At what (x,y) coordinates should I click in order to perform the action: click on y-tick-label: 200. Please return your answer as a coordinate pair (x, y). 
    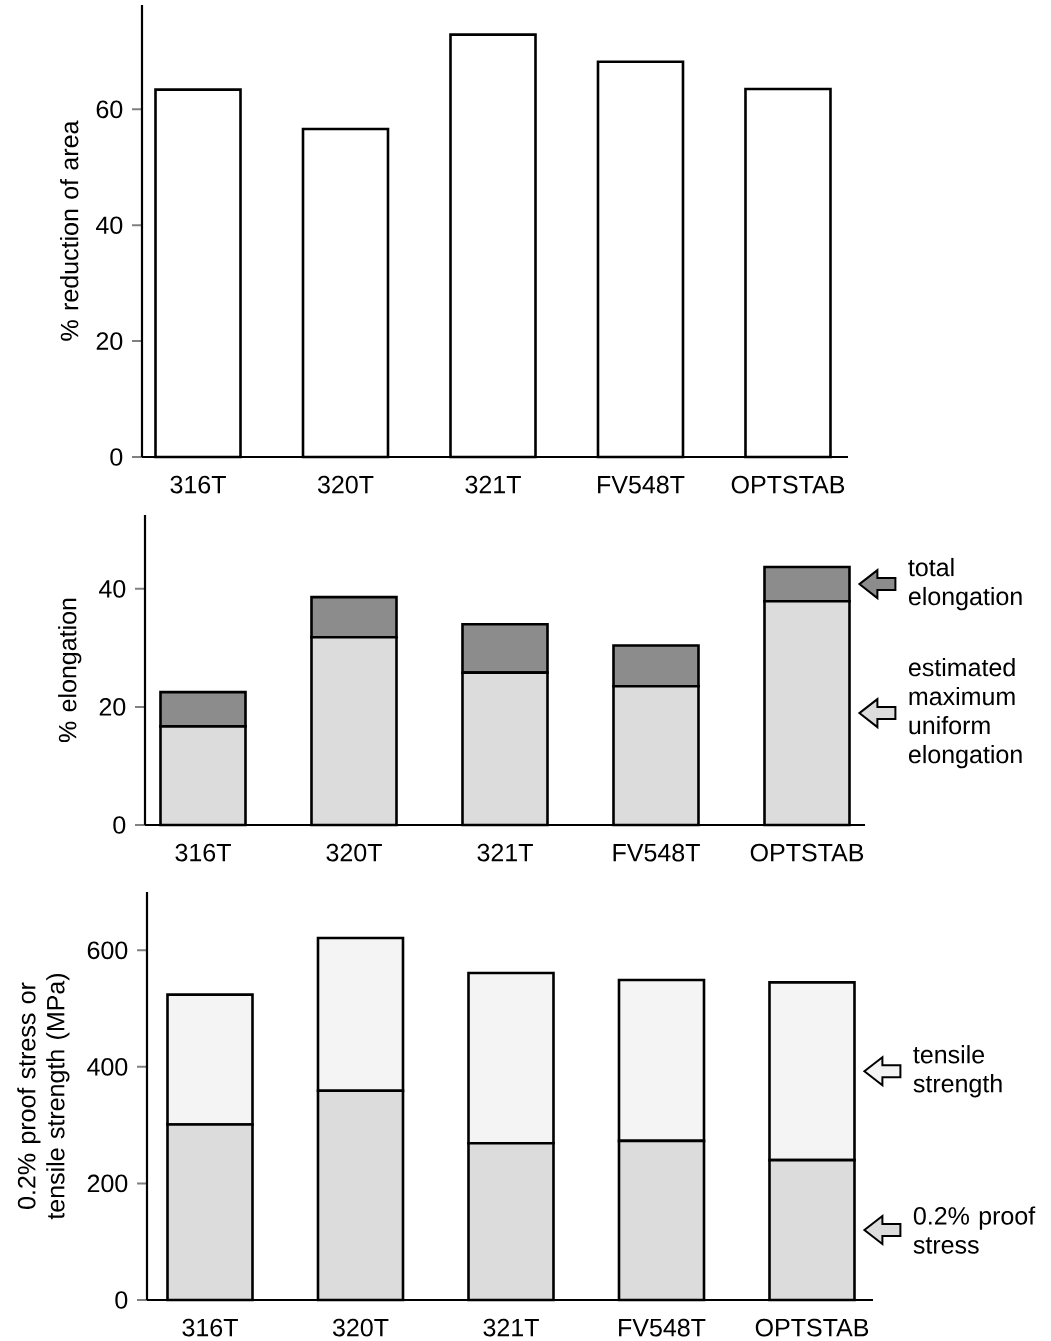
    Looking at the image, I should click on (107, 1183).